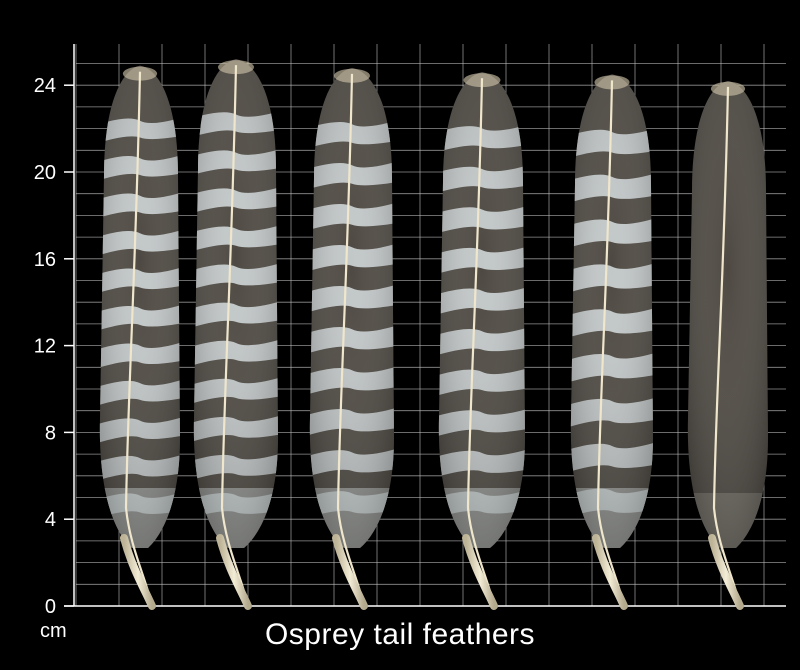 The width and height of the screenshot is (800, 670). I want to click on tick-label: 0, so click(50, 607).